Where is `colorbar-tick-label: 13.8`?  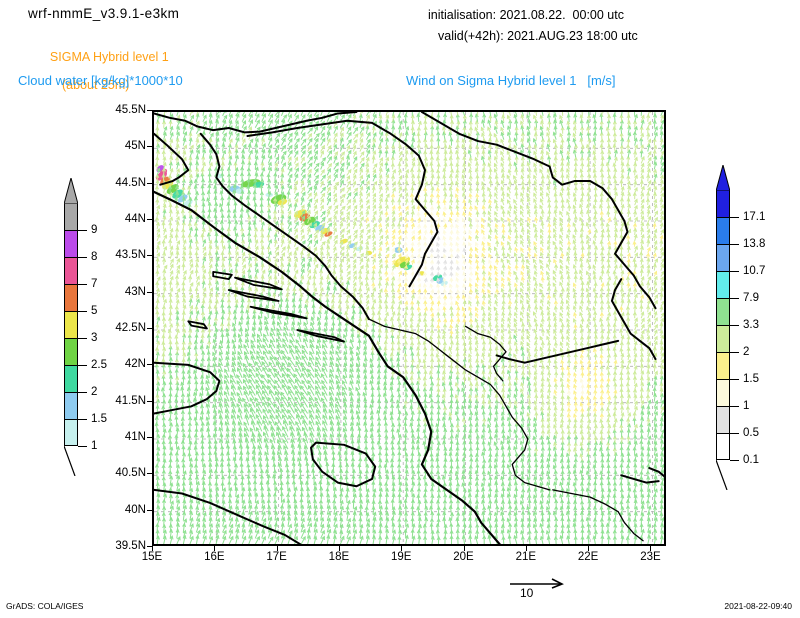
colorbar-tick-label: 13.8 is located at coordinates (754, 244).